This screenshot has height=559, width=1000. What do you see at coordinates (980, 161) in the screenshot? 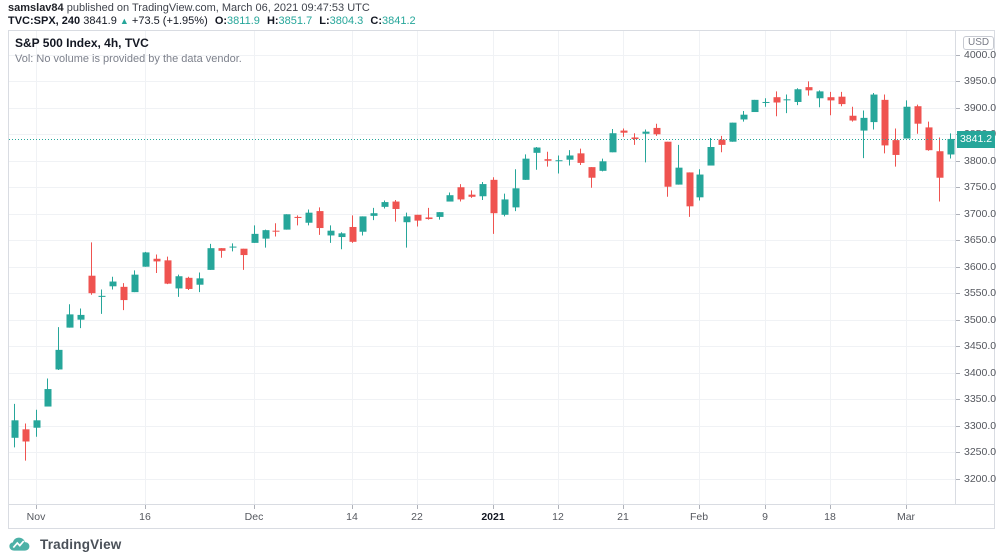
I see `price-axis-label: 3800.0` at bounding box center [980, 161].